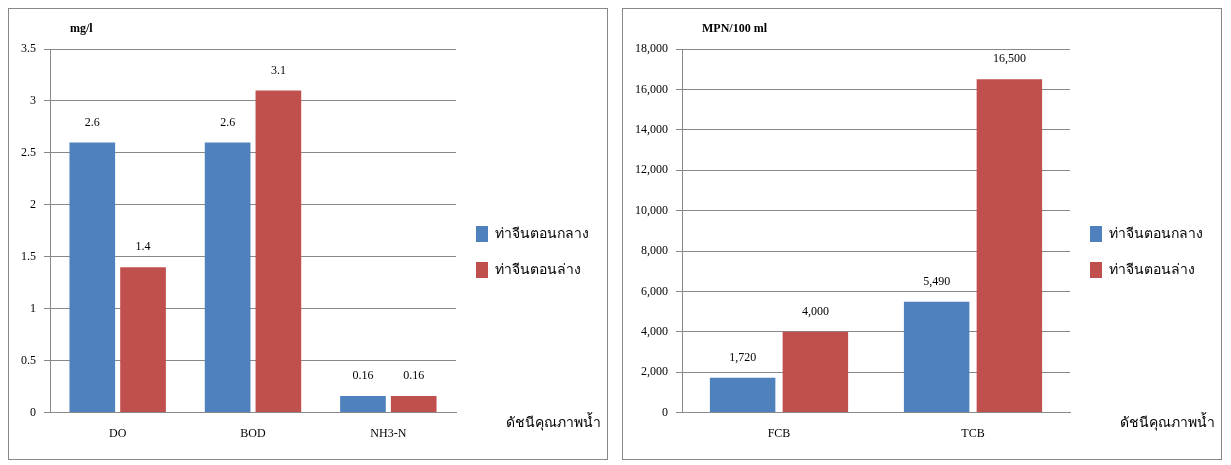 The height and width of the screenshot is (465, 1231). Describe the element at coordinates (654, 250) in the screenshot. I see `y-tick-label: 8,000` at that location.